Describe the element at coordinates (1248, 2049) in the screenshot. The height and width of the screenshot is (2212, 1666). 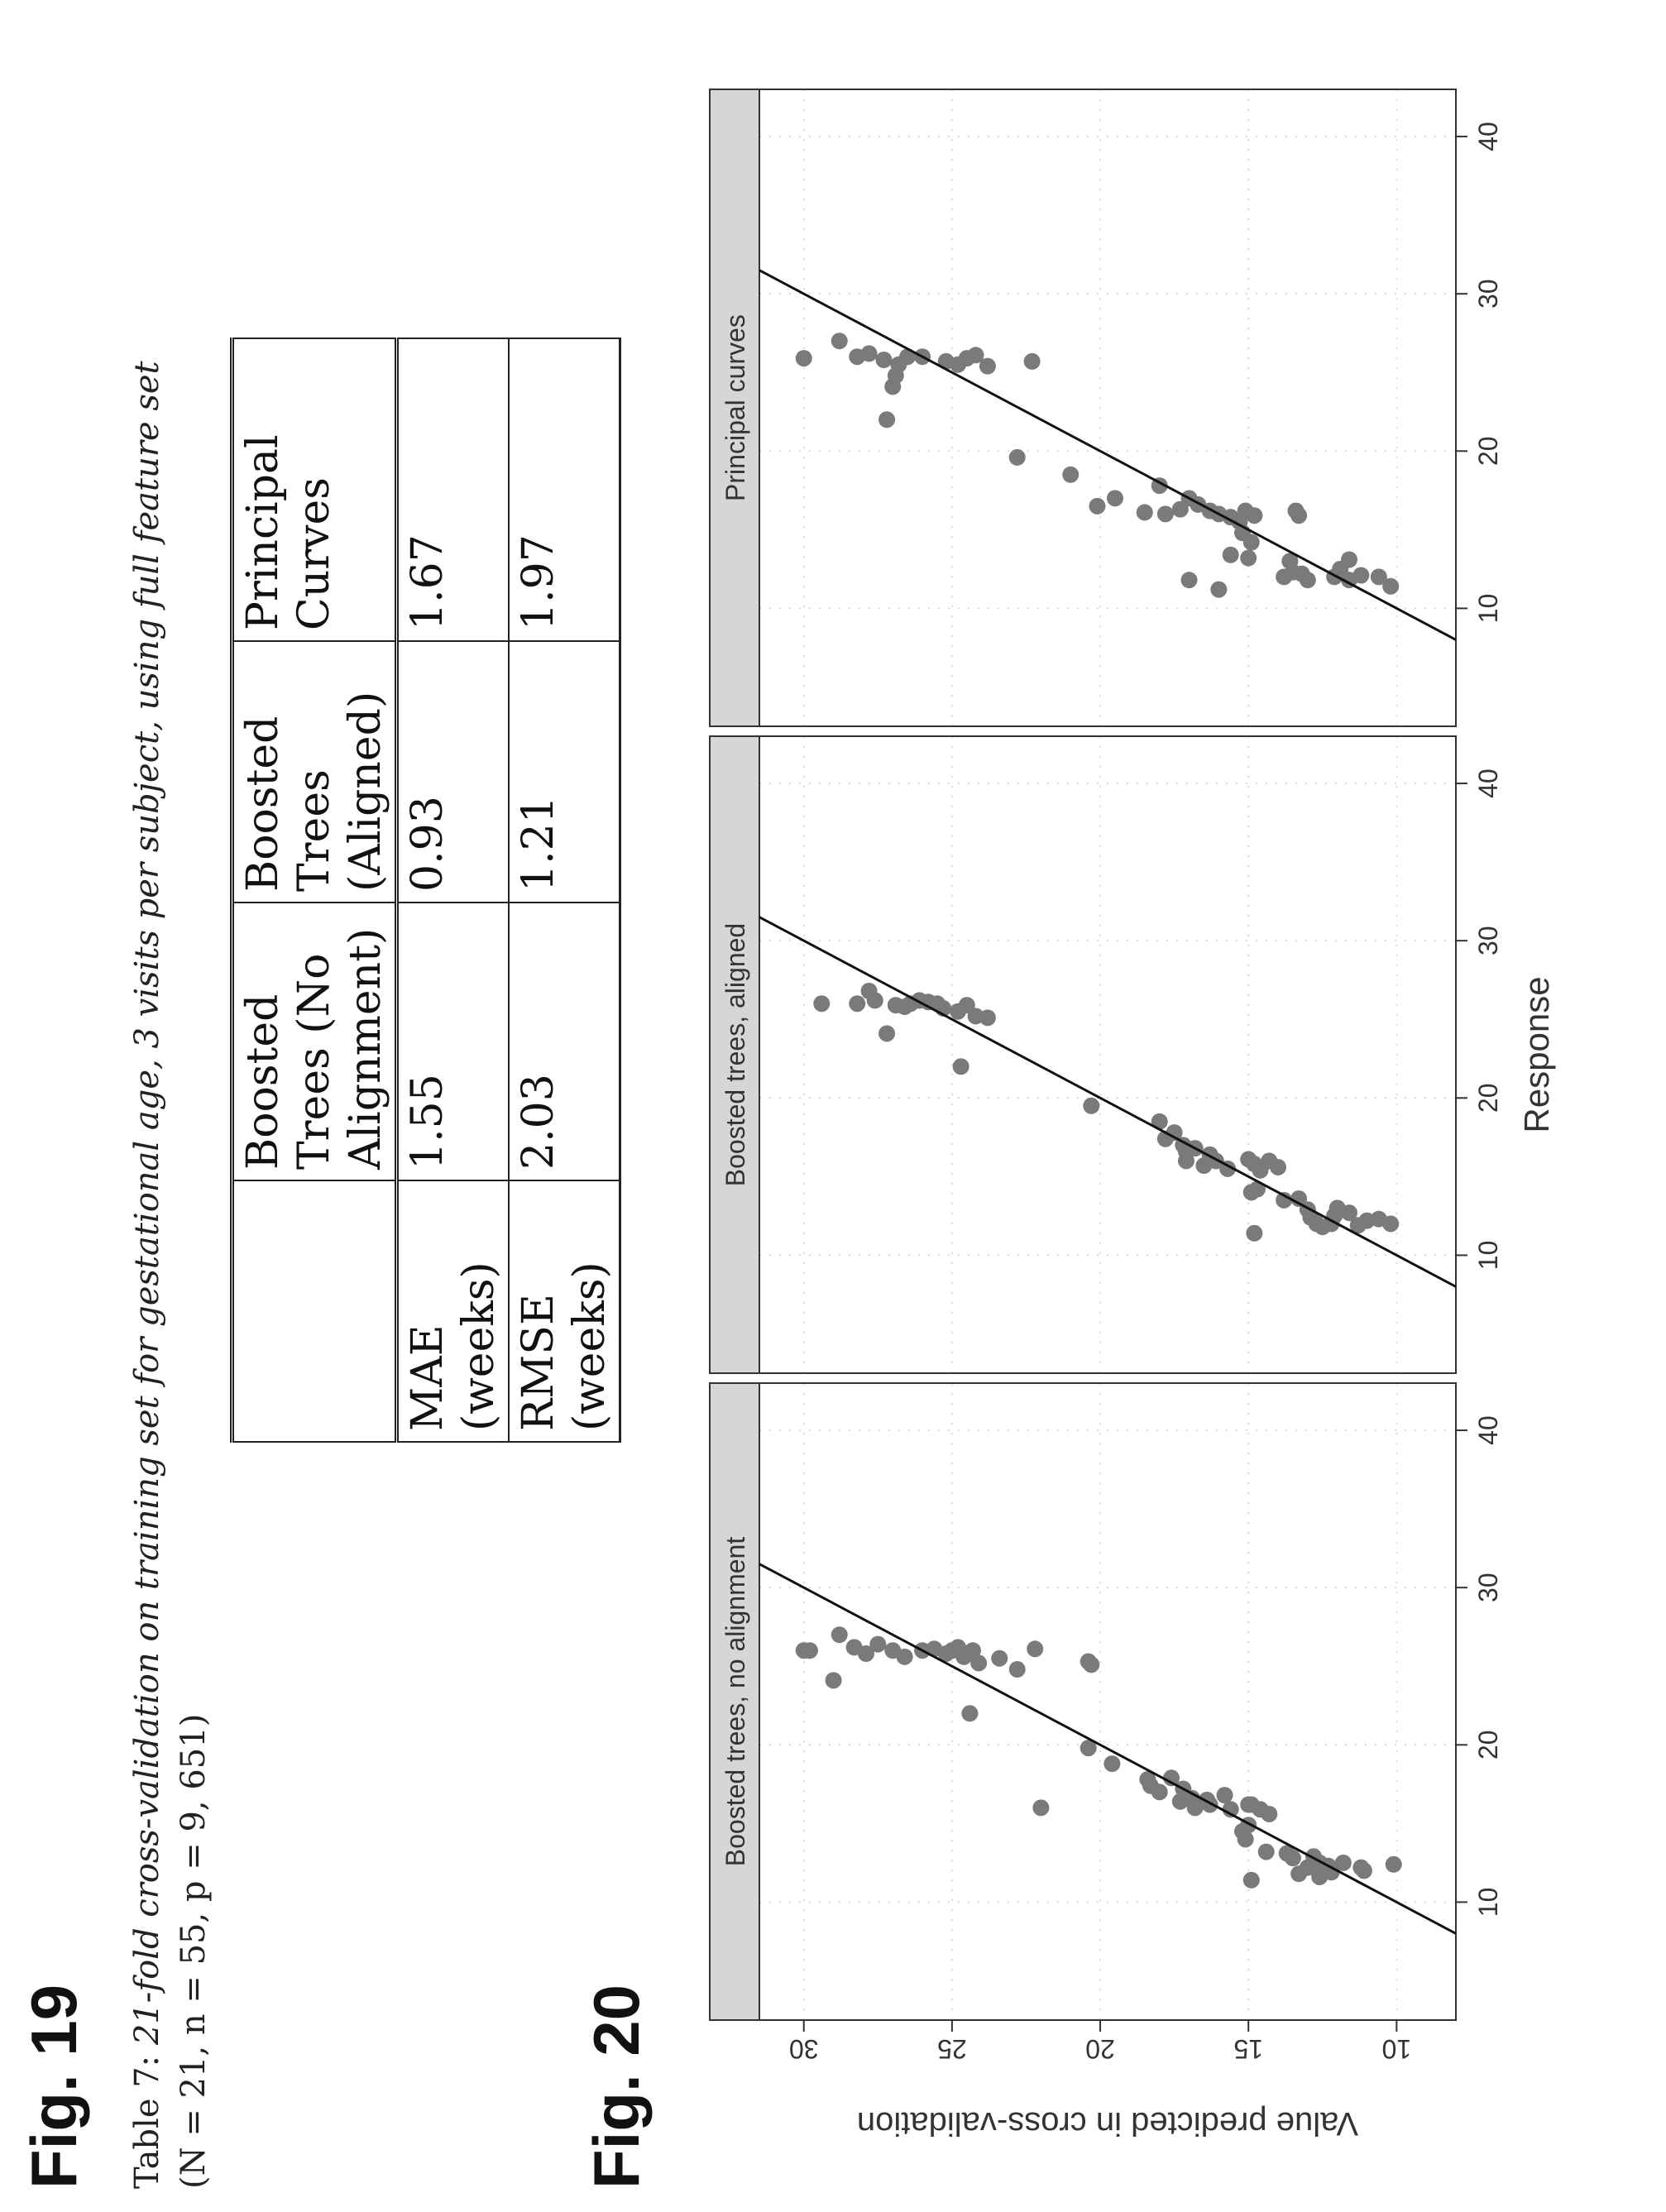
I see `y-tick-label: 15` at that location.